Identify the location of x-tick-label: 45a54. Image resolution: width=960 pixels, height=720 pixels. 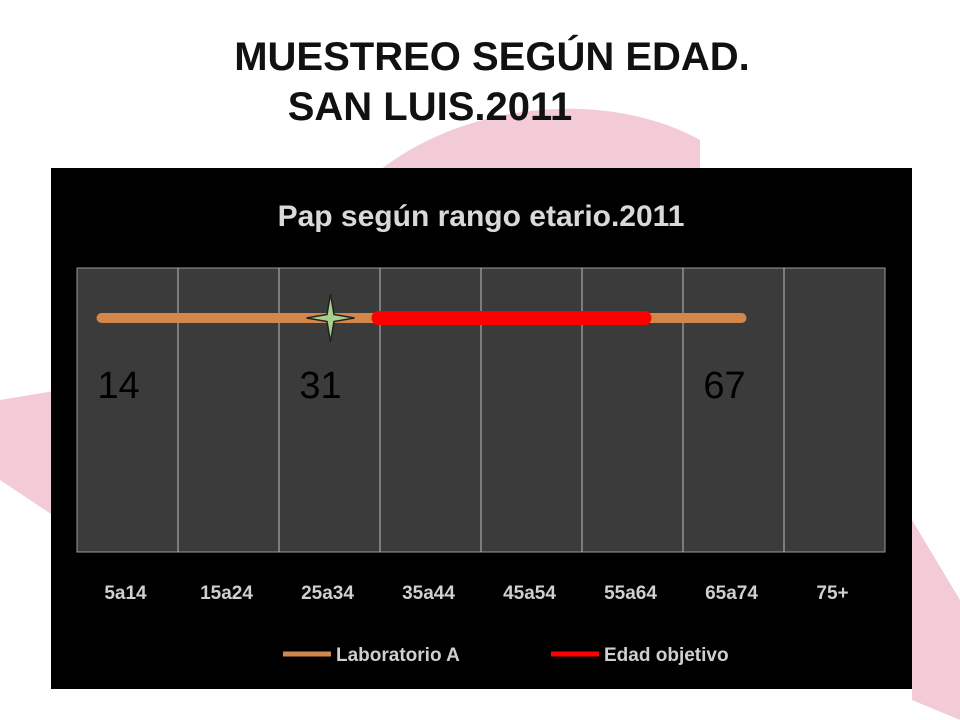
(529, 593).